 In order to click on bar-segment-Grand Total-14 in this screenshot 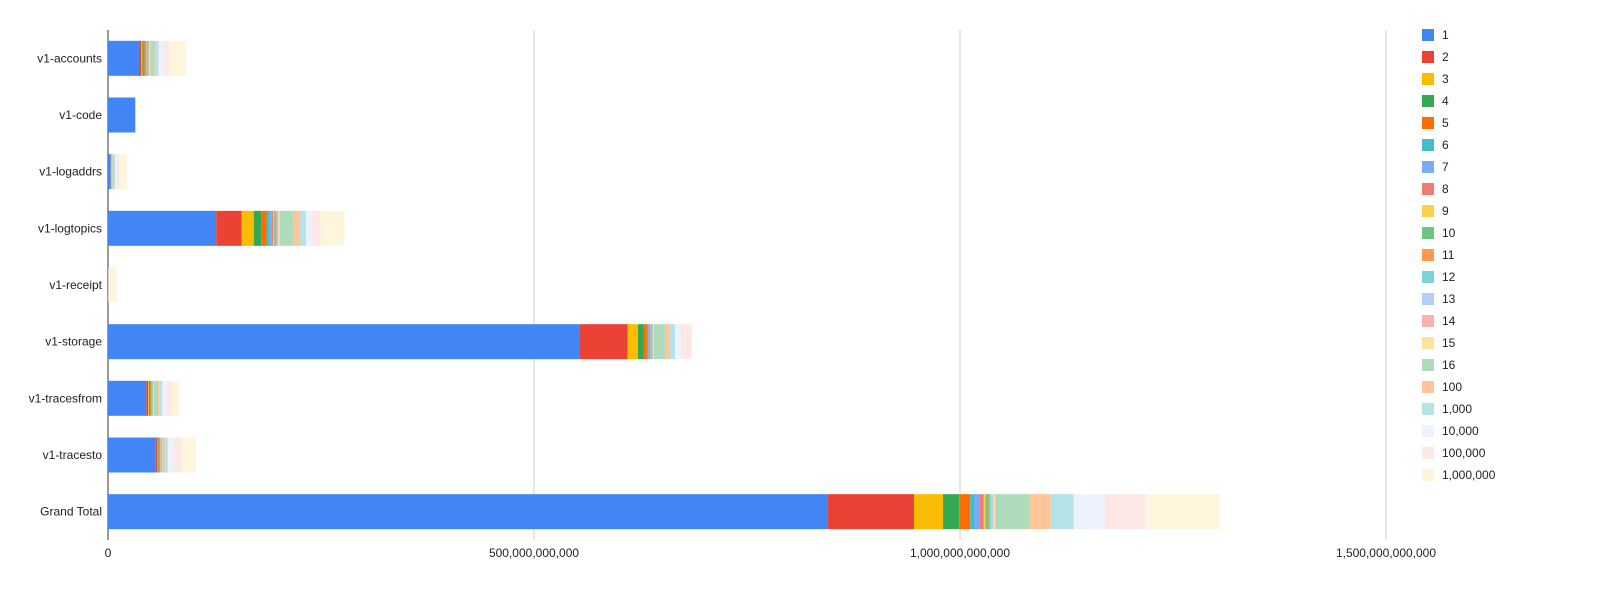, I will do `click(993, 511)`.